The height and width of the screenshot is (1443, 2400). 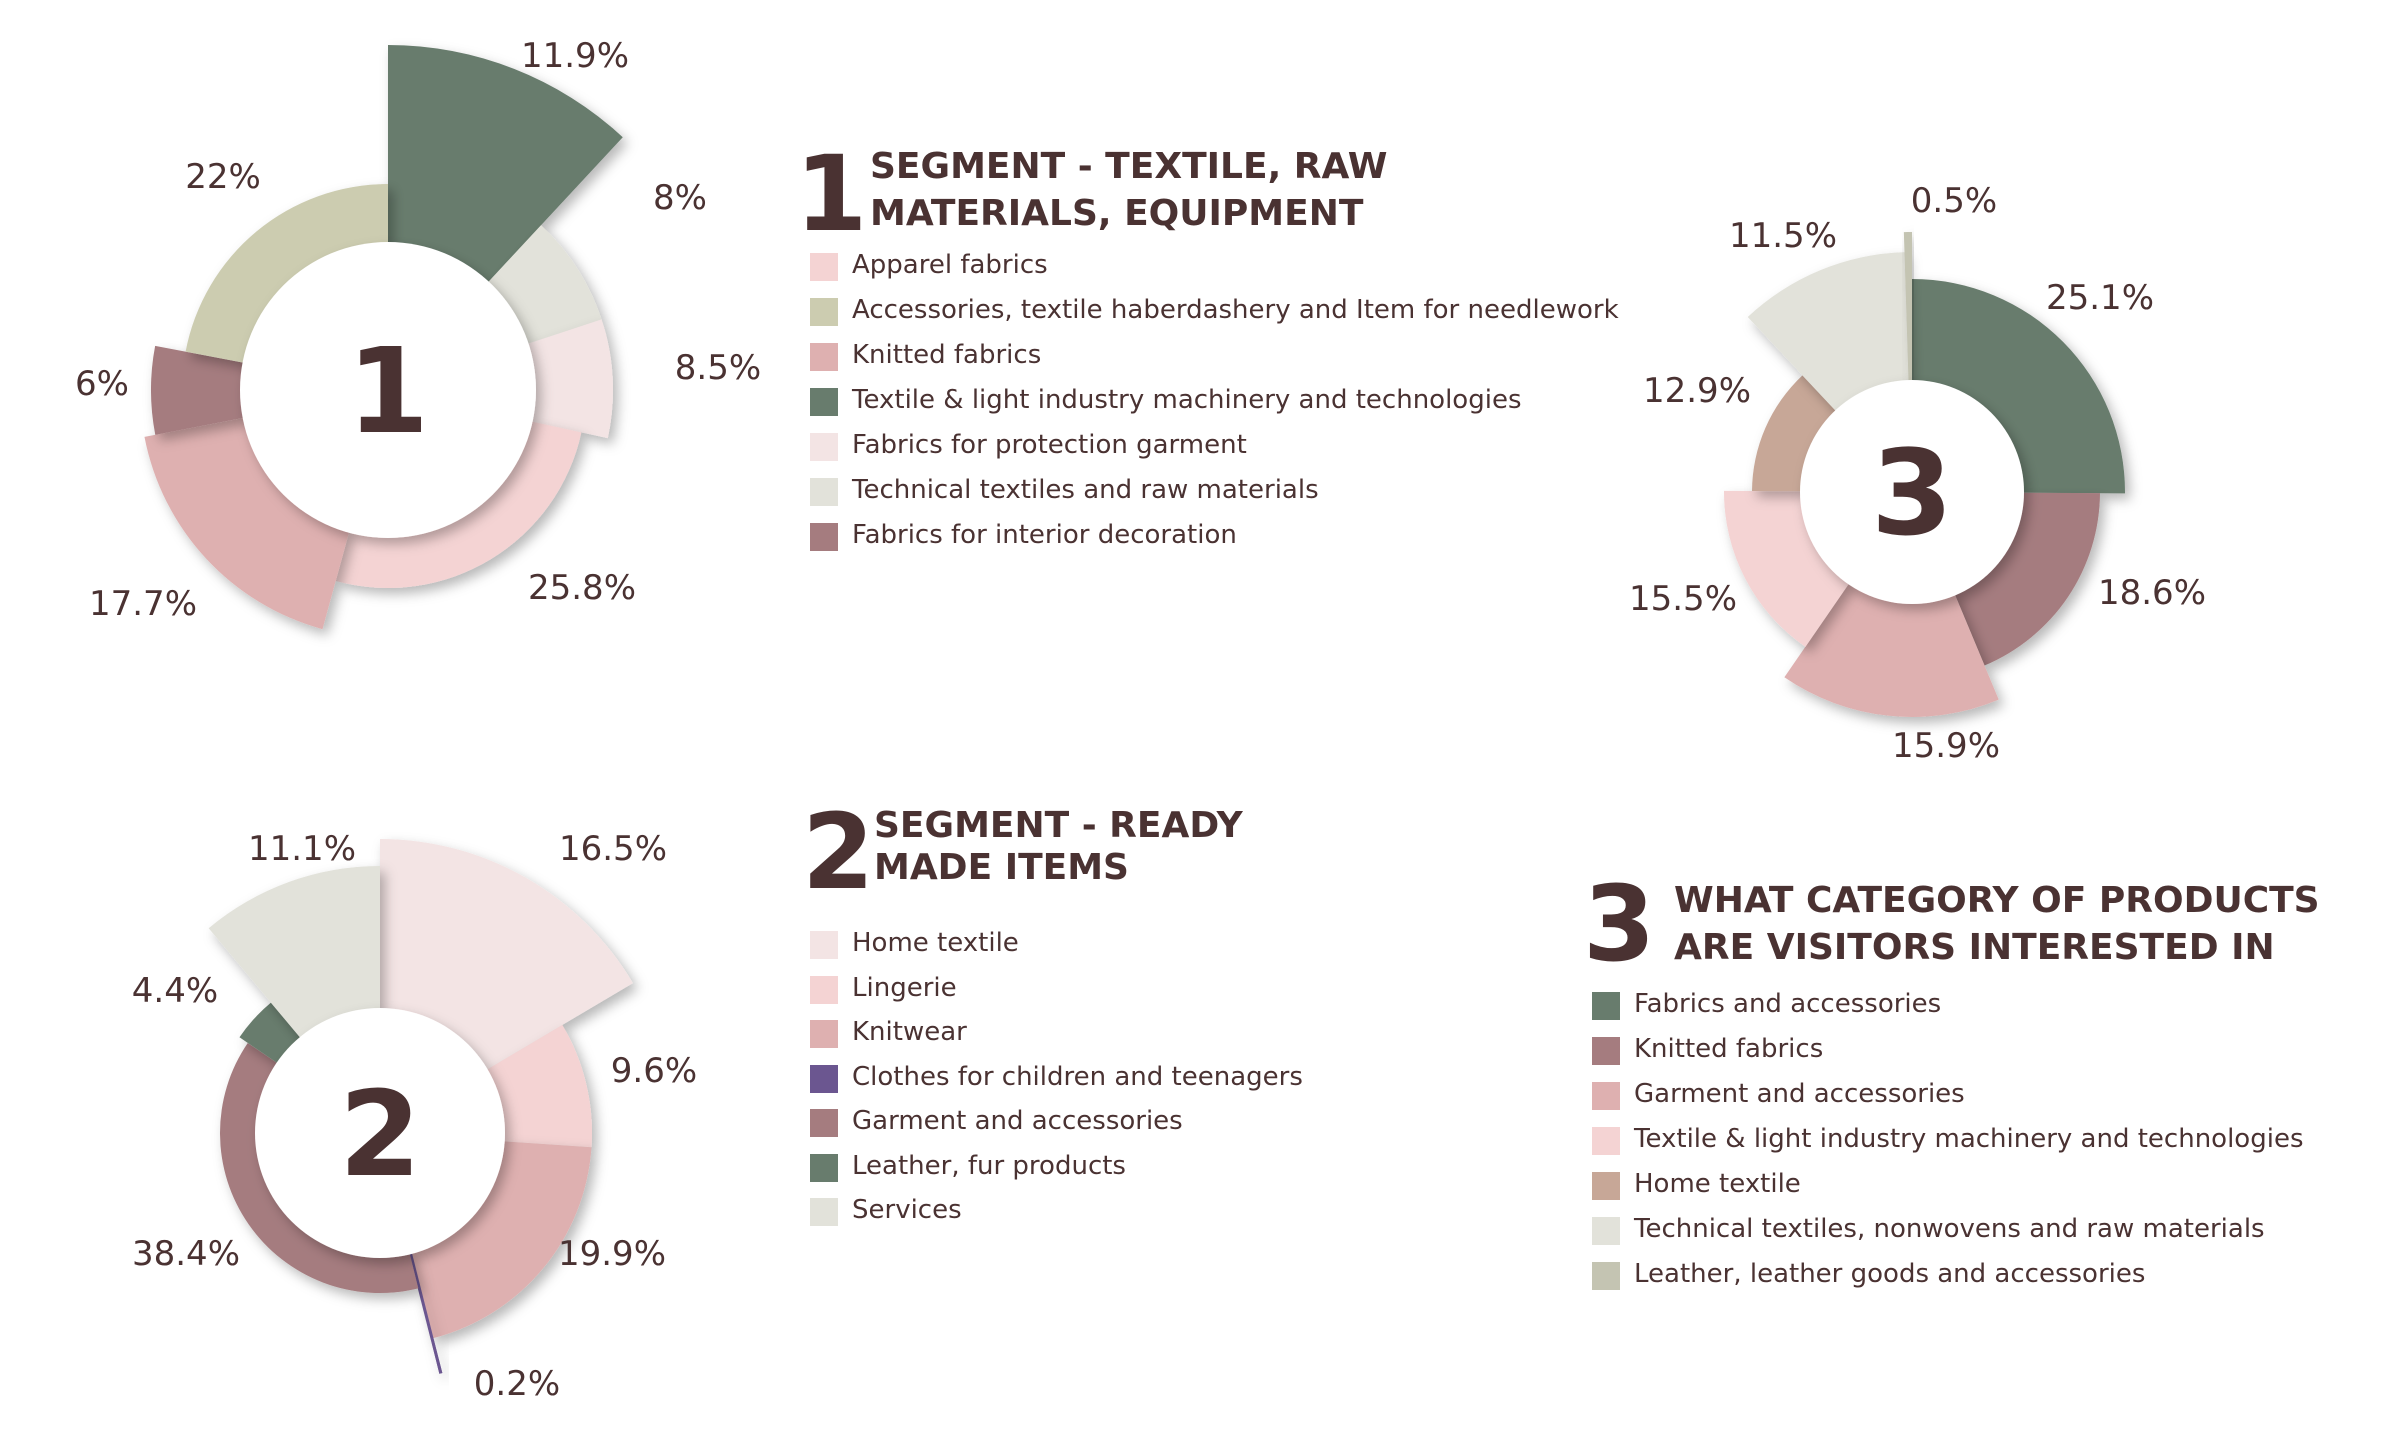 What do you see at coordinates (102, 384) in the screenshot?
I see `data-label: 6%` at bounding box center [102, 384].